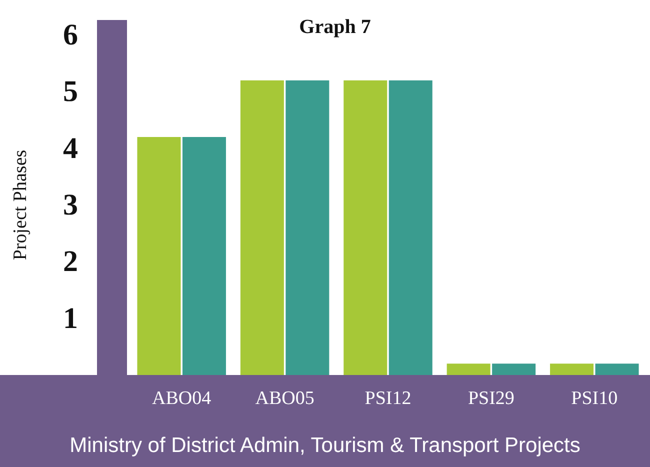  What do you see at coordinates (70, 91) in the screenshot?
I see `y-tick-label: 5` at bounding box center [70, 91].